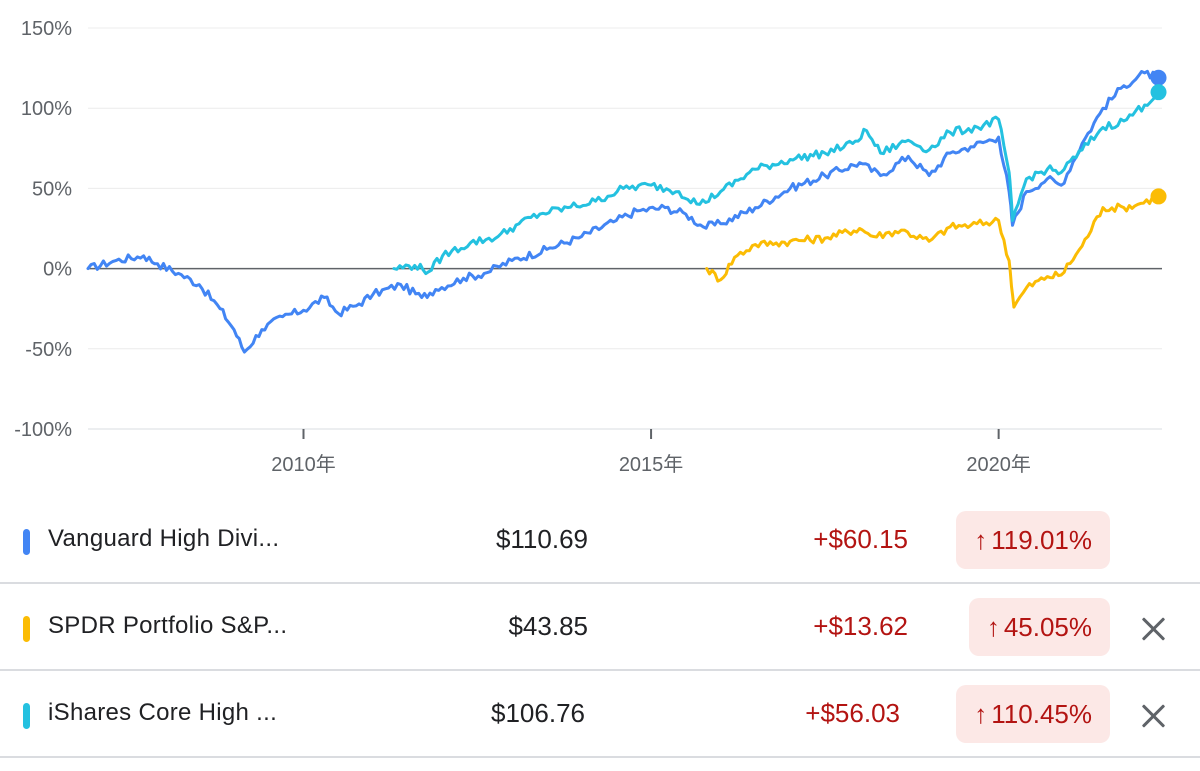 The width and height of the screenshot is (1200, 771). What do you see at coordinates (43, 229) in the screenshot?
I see `y-axis-ticks: 150% 100% 50% 0% -50% -100%` at bounding box center [43, 229].